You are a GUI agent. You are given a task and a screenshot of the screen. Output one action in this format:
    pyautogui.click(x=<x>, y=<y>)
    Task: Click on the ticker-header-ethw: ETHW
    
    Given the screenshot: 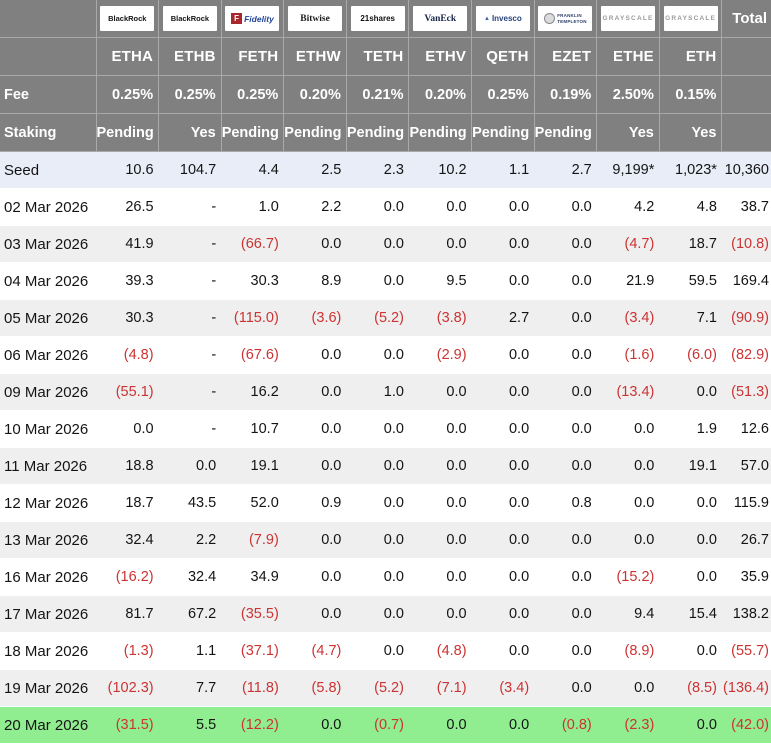 What is the action you would take?
    pyautogui.click(x=315, y=56)
    